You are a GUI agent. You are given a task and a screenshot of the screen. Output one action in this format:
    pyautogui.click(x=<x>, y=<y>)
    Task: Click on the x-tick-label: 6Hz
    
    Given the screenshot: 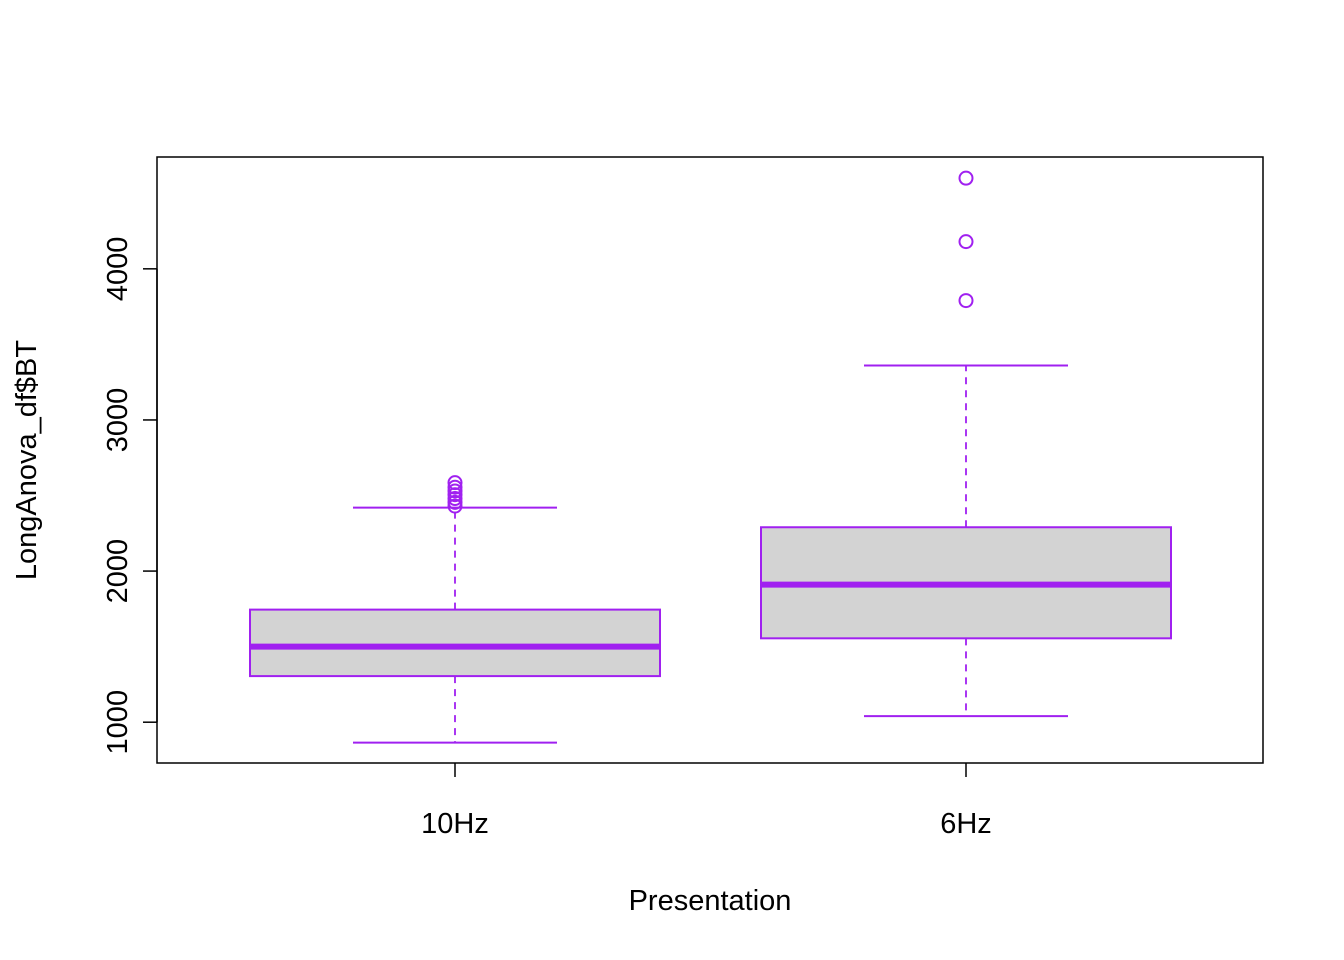 What is the action you would take?
    pyautogui.click(x=966, y=824)
    